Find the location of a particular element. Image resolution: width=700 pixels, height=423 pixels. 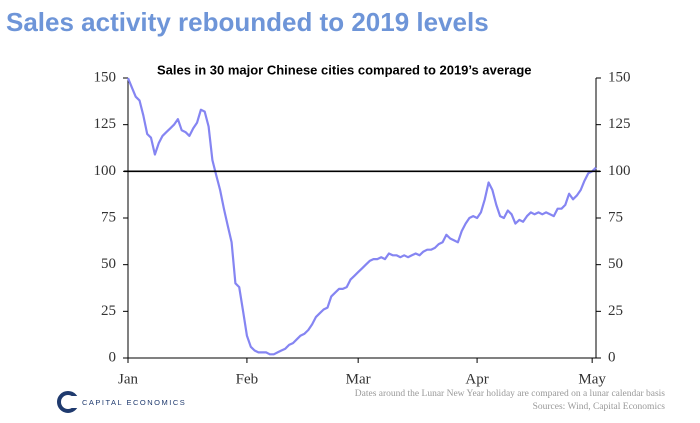

source-note: Sources: Wind, Capital Economics is located at coordinates (599, 407).